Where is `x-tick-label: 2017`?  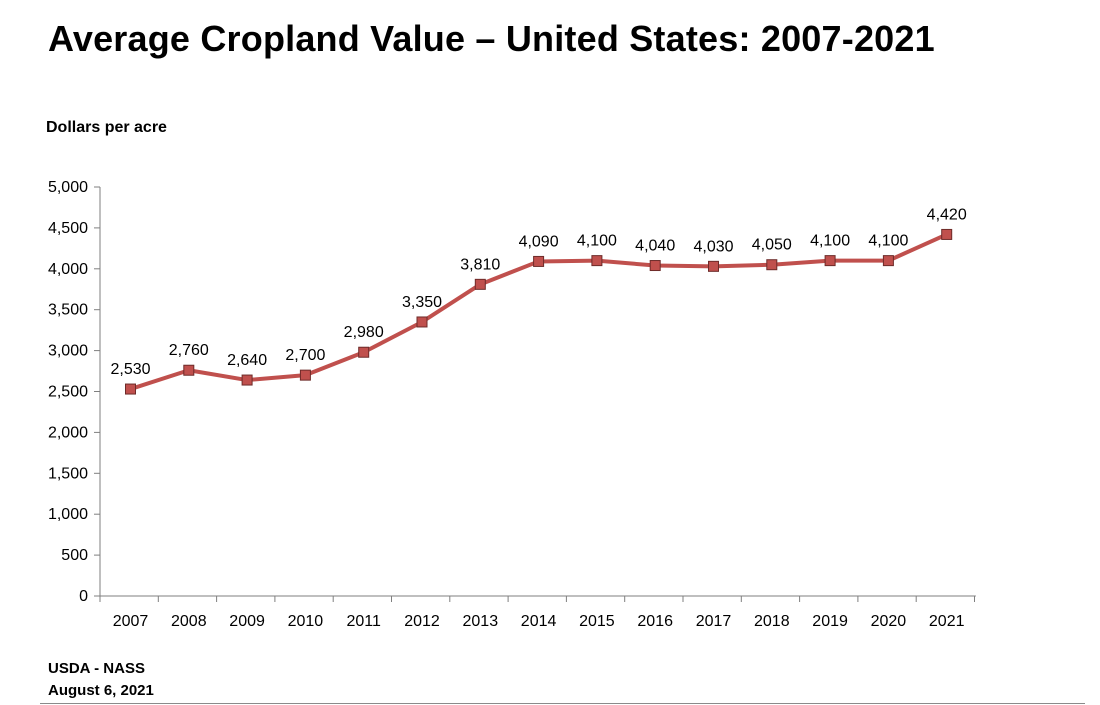
x-tick-label: 2017 is located at coordinates (714, 621).